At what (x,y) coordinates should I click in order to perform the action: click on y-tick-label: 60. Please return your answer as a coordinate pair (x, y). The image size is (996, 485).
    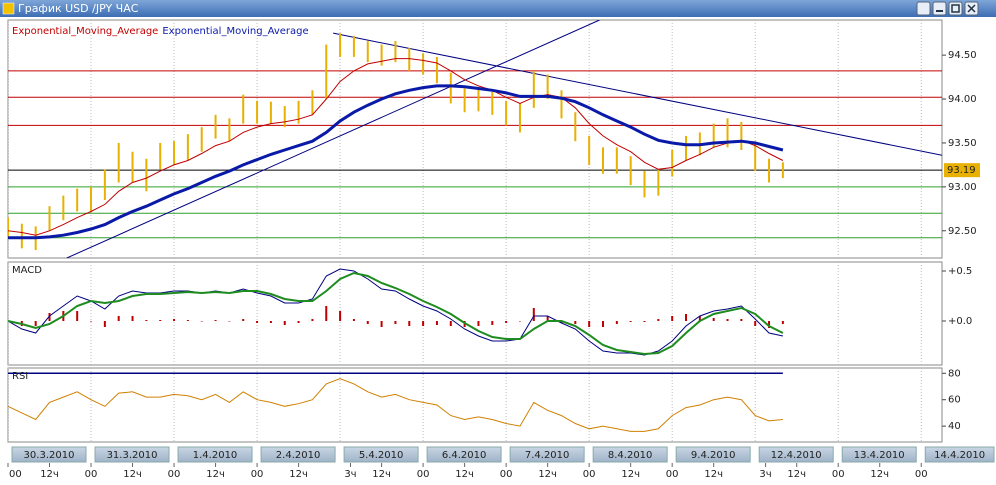
    Looking at the image, I should click on (954, 400).